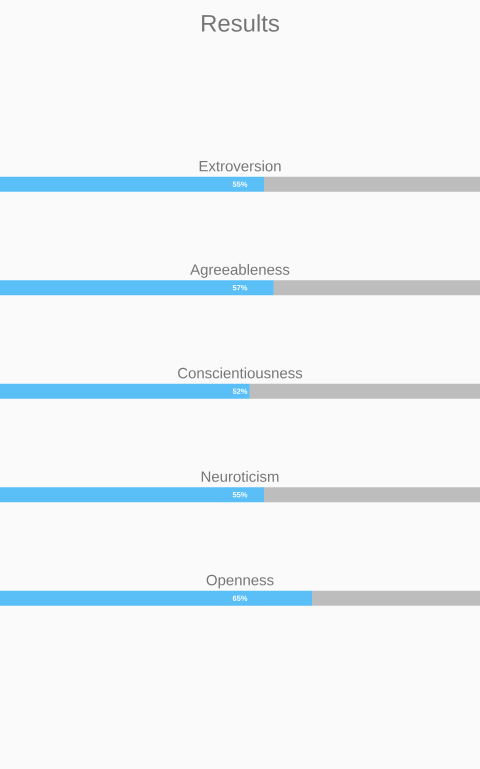  I want to click on y-tick-label: Conscientiousness, so click(240, 372).